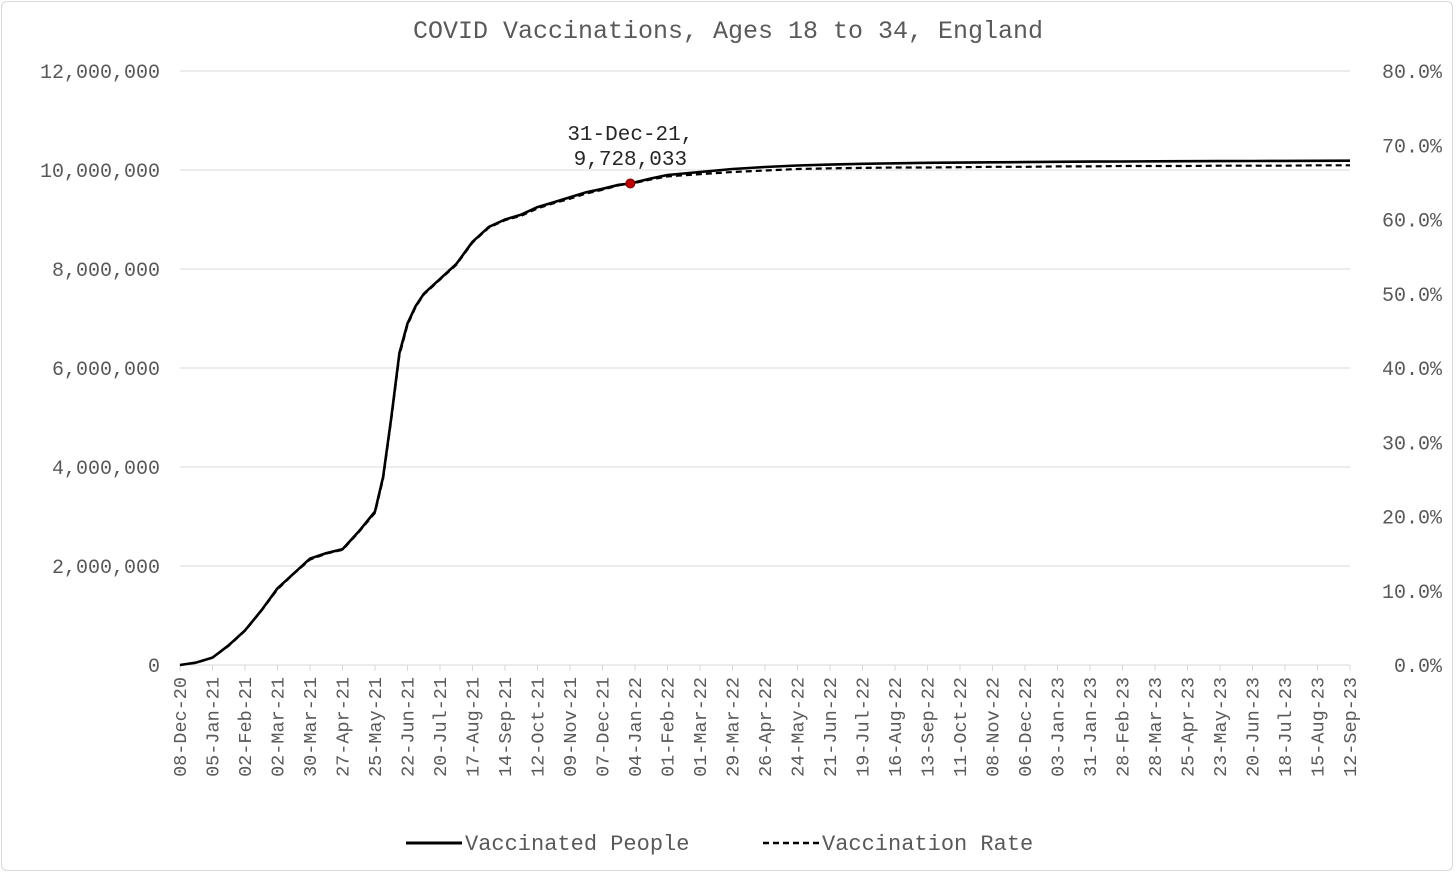  What do you see at coordinates (630, 135) in the screenshot?
I see `annotation-label: 31-Dec-21,` at bounding box center [630, 135].